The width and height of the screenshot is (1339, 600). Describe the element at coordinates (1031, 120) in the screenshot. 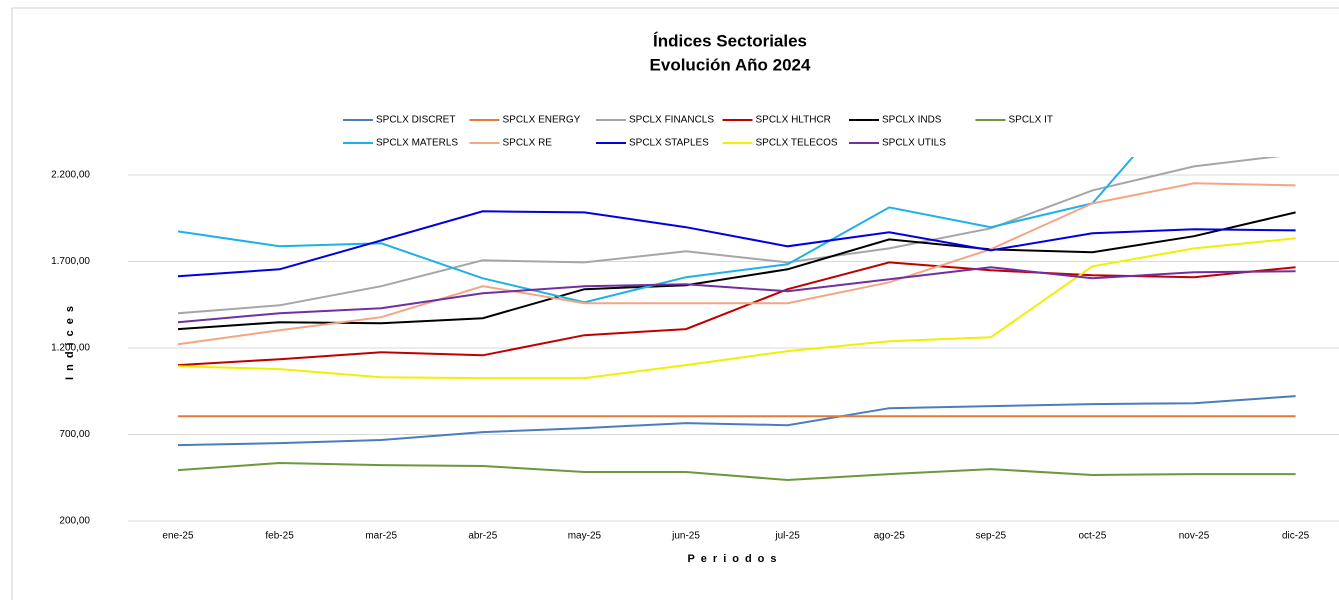

I see `legend-label: SPCLX IT` at that location.